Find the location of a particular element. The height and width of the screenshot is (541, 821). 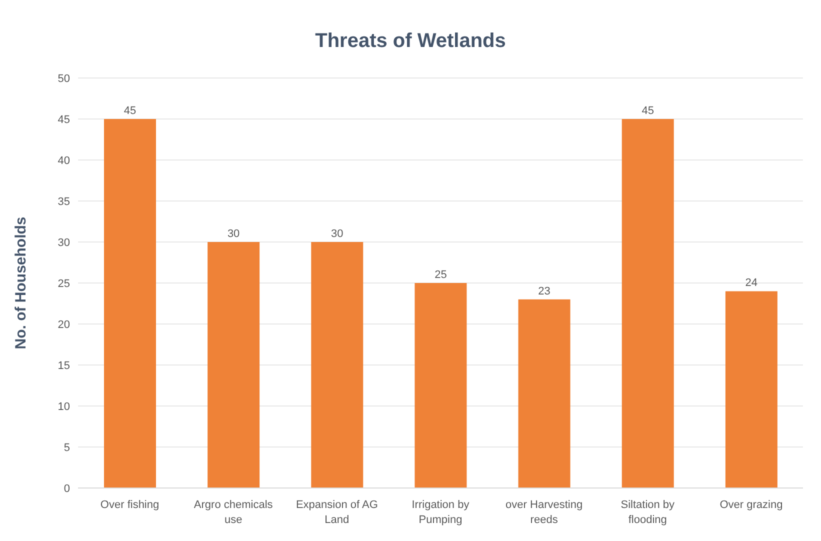

y-axis-title: No. of Households is located at coordinates (21, 283).